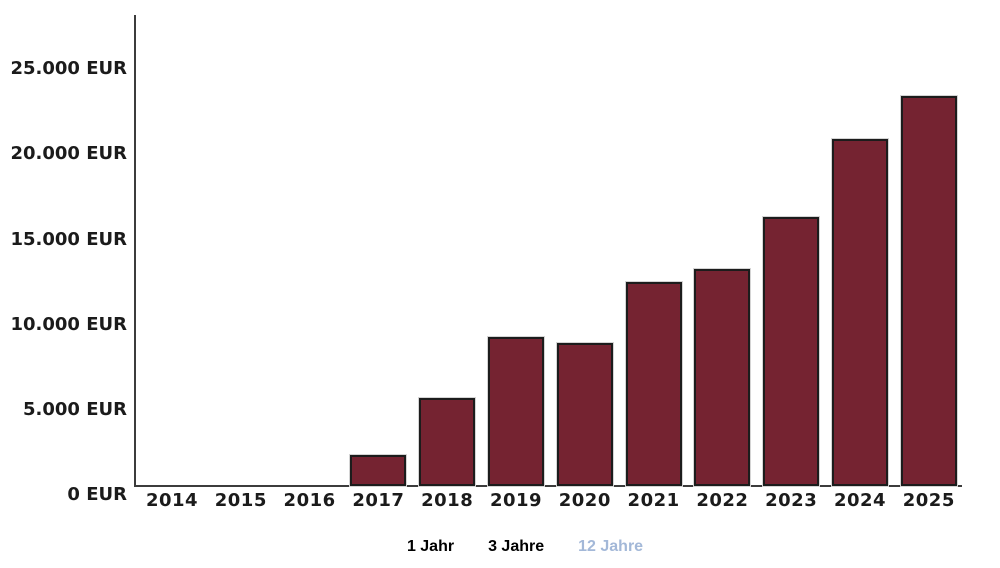  Describe the element at coordinates (516, 546) in the screenshot. I see `period-3-jahre: 3 Jahre` at that location.